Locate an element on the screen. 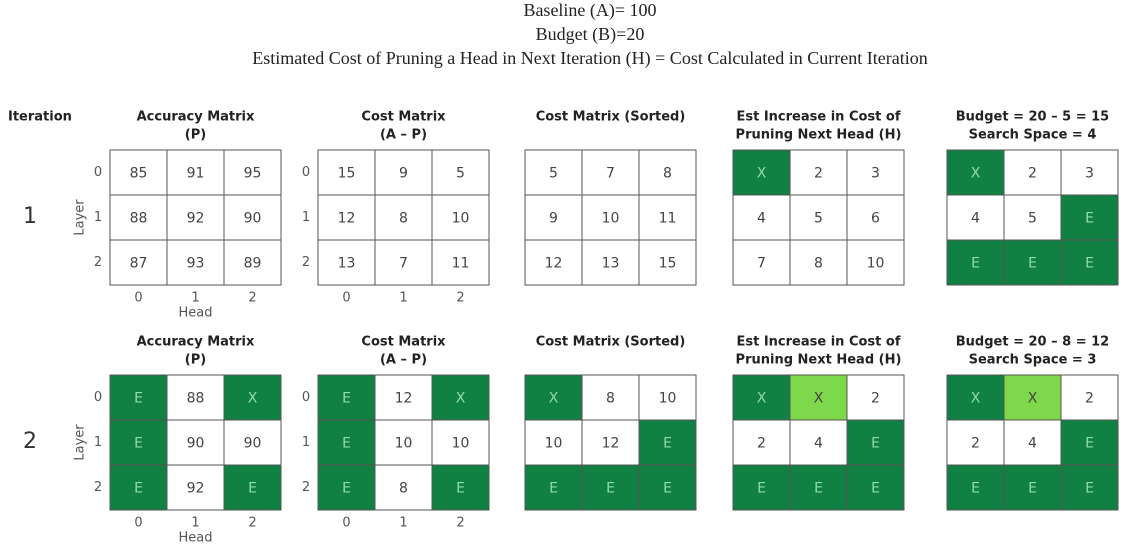 The image size is (1122, 552). matrix-title: Budget = 20 – 8 = 12 is located at coordinates (1032, 342).